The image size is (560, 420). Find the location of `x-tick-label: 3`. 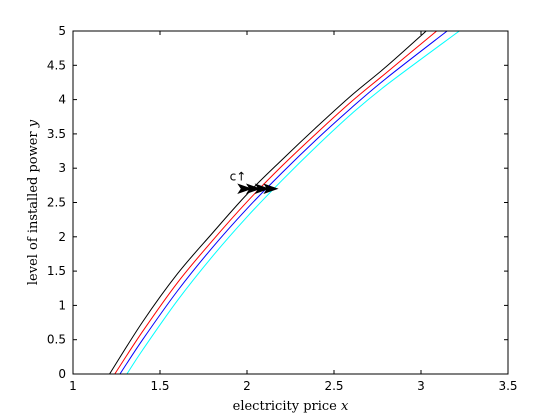

x-tick-label: 3 is located at coordinates (421, 386).